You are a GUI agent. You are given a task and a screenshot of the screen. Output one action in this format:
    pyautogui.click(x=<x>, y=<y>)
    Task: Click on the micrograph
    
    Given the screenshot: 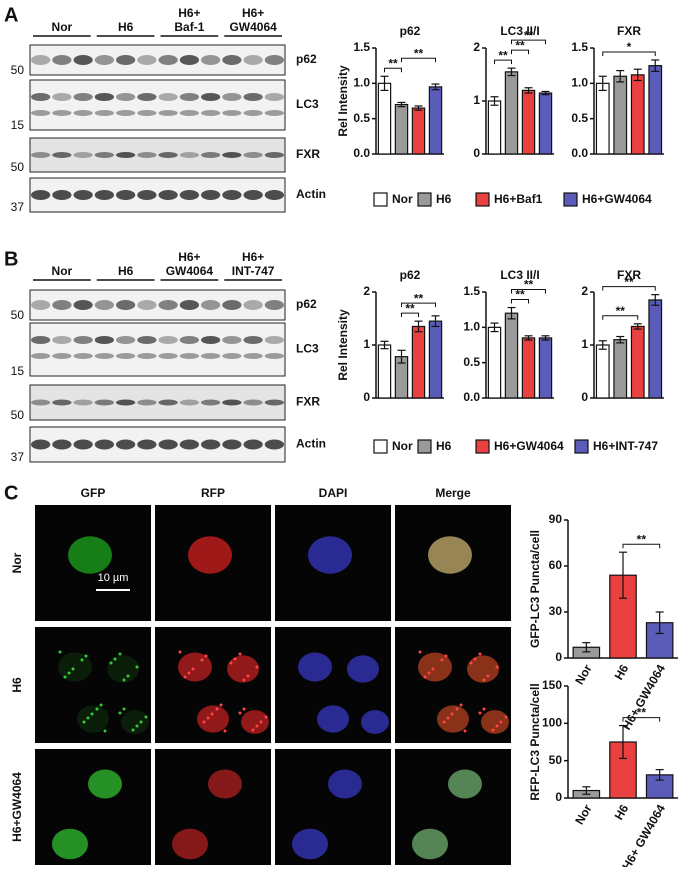 What is the action you would take?
    pyautogui.click(x=93, y=685)
    